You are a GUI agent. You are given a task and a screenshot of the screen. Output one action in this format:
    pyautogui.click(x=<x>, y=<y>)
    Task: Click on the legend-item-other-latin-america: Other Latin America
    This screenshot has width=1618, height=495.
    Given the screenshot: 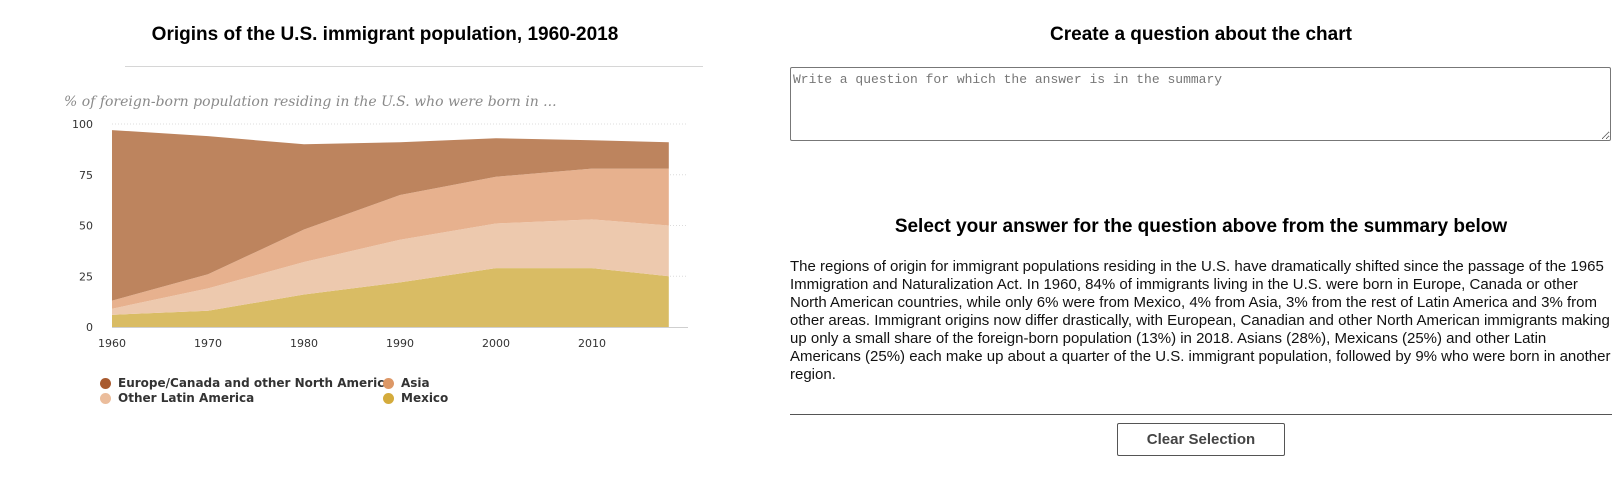 What is the action you would take?
    pyautogui.click(x=177, y=398)
    